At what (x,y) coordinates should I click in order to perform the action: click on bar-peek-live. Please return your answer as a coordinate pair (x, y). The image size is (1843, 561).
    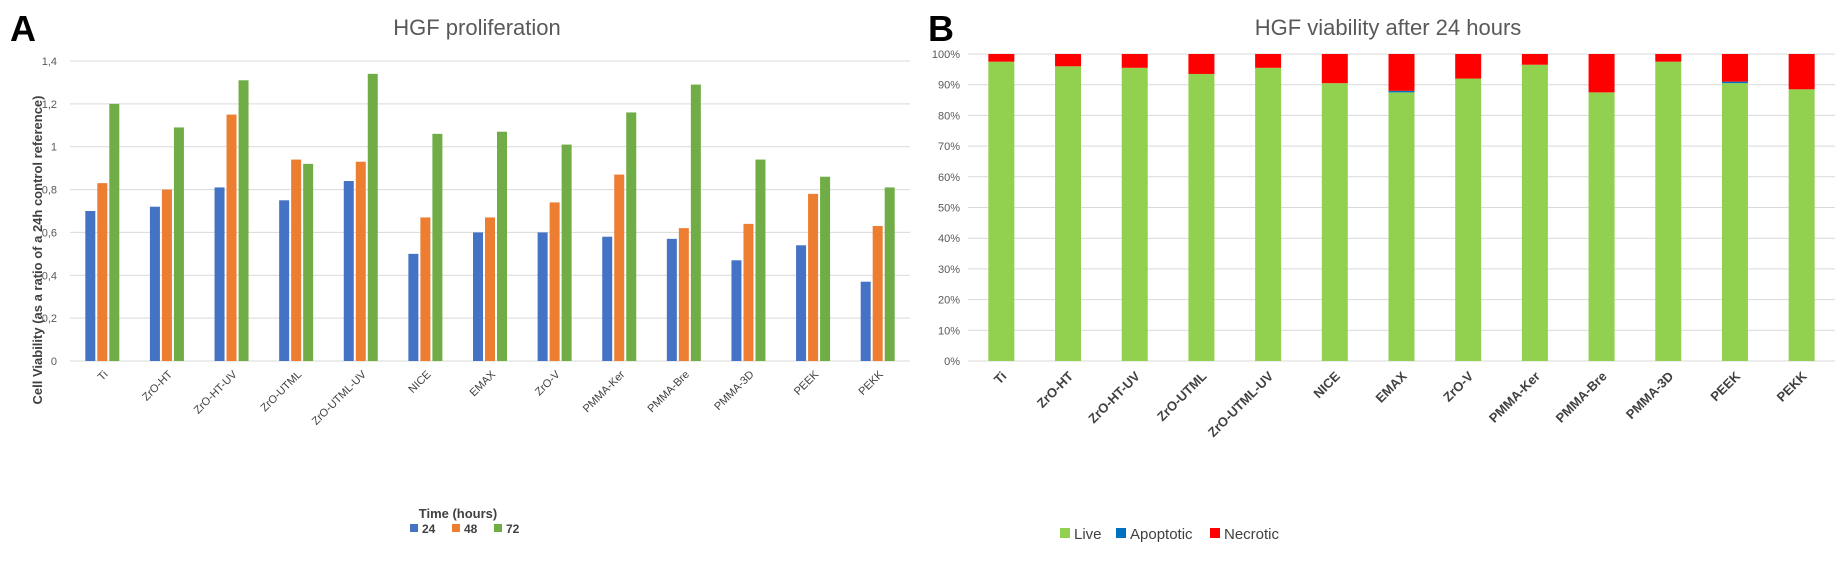
    Looking at the image, I should click on (1734, 222).